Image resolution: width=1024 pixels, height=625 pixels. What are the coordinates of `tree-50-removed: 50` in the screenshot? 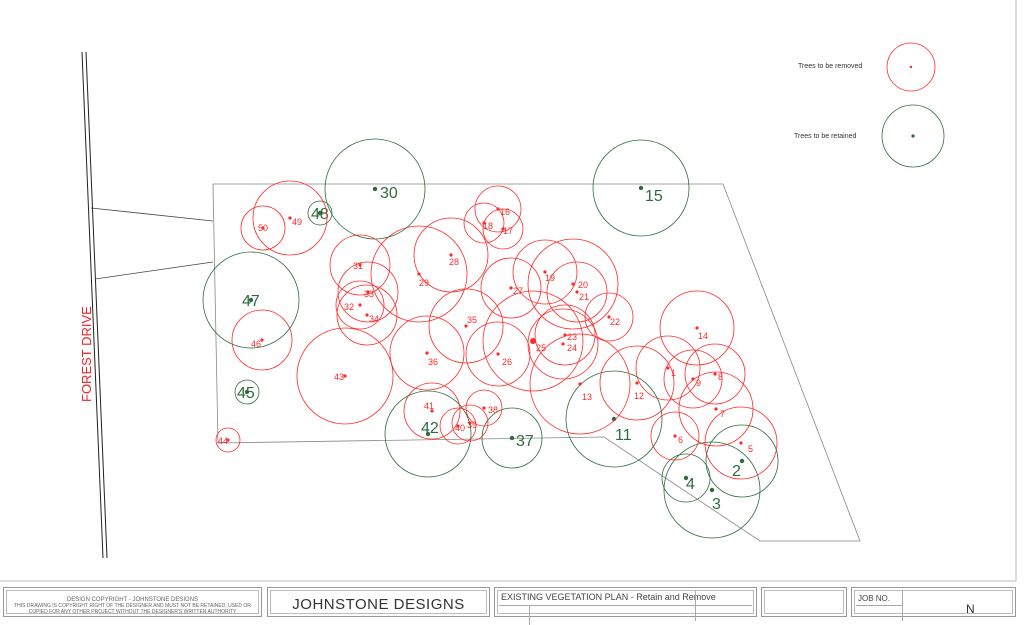 It's located at (263, 228).